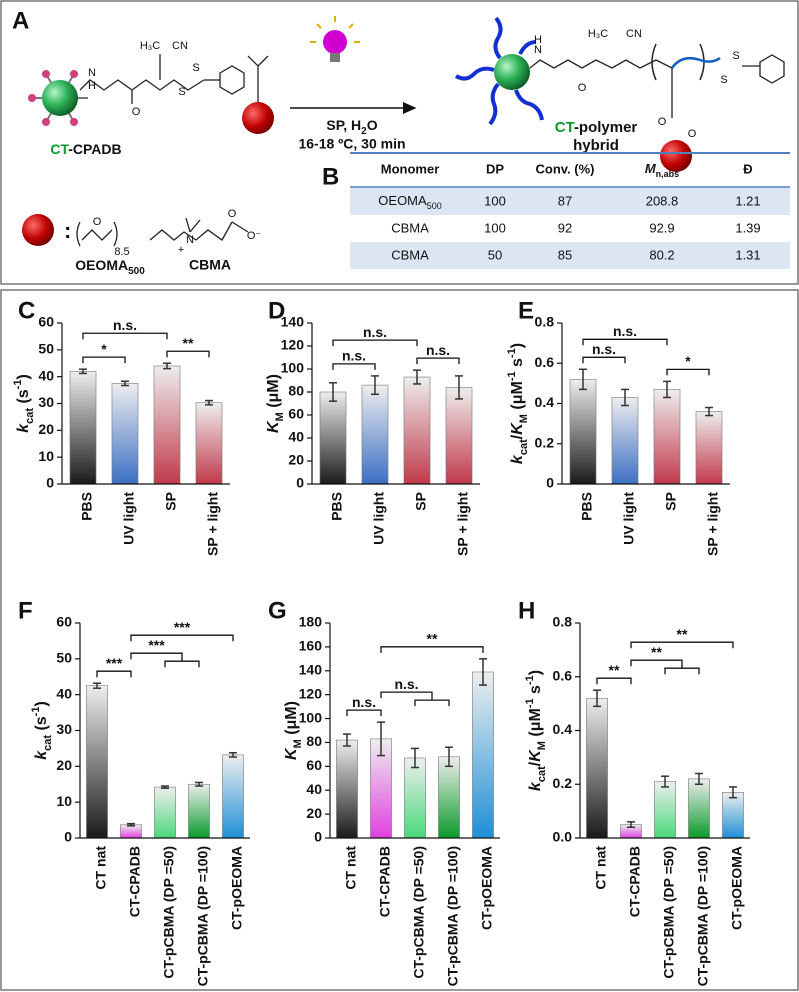  I want to click on panel-label: A, so click(20, 20).